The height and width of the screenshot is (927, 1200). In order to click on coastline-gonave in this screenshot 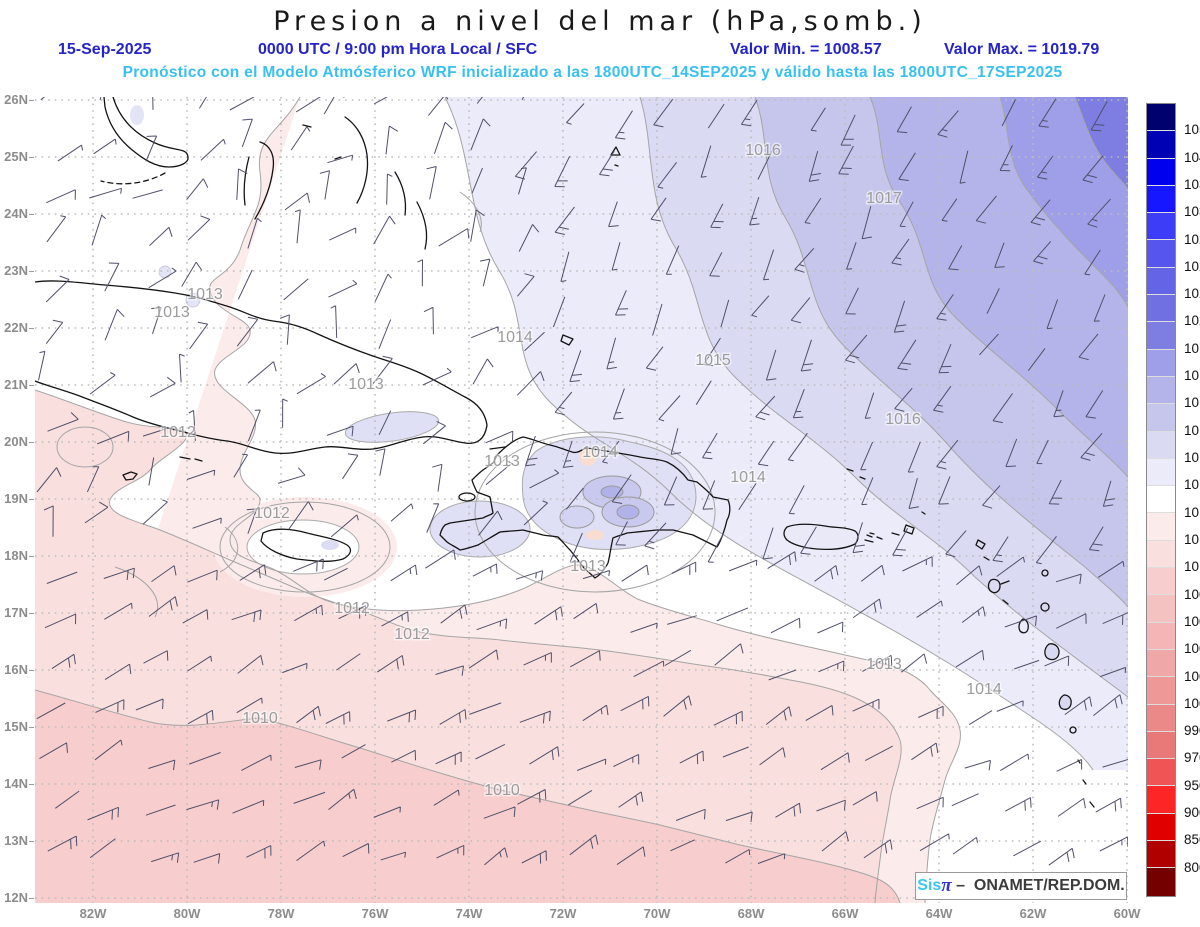, I will do `click(467, 497)`.